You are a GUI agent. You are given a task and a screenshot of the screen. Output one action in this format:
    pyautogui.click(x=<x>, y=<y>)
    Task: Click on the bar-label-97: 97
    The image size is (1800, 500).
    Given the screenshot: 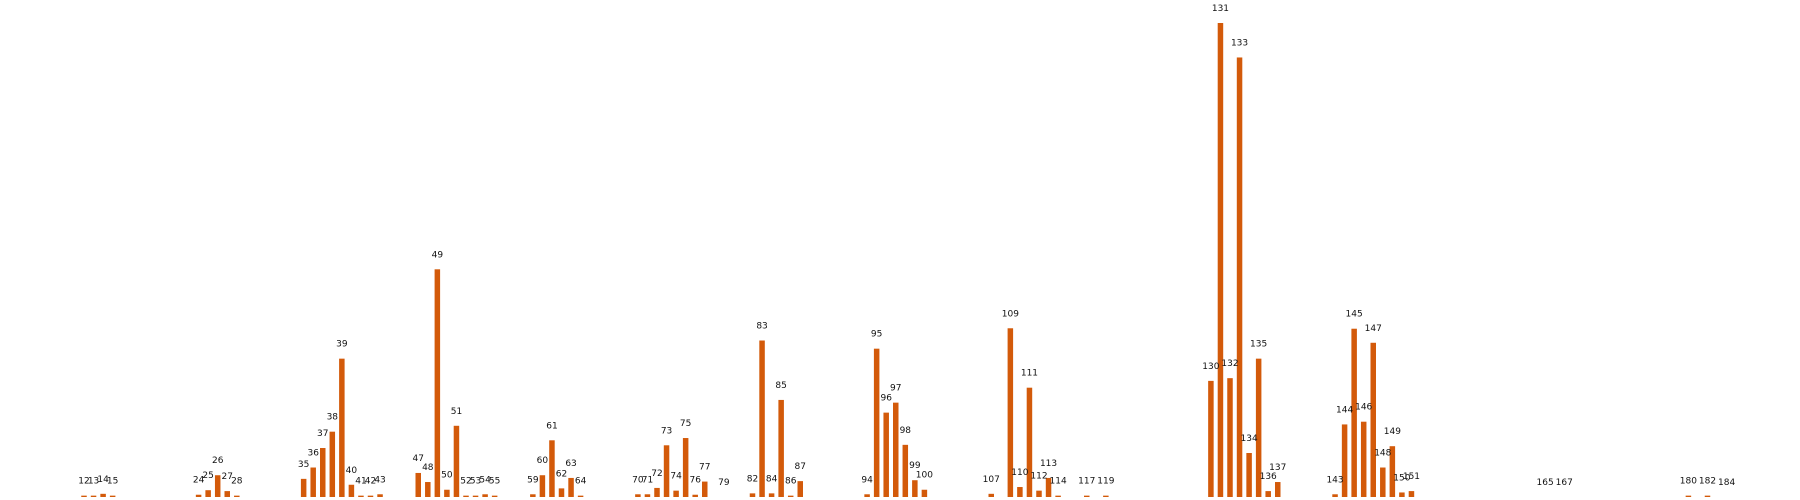 What is the action you would take?
    pyautogui.click(x=895, y=389)
    